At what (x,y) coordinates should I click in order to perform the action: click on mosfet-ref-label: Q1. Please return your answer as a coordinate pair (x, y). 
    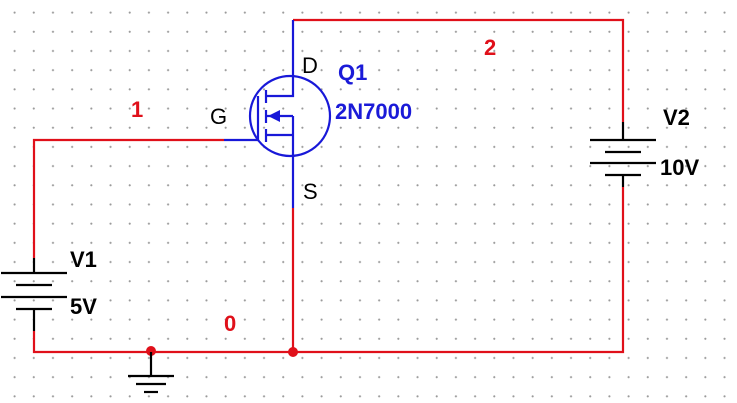
    Looking at the image, I should click on (353, 72).